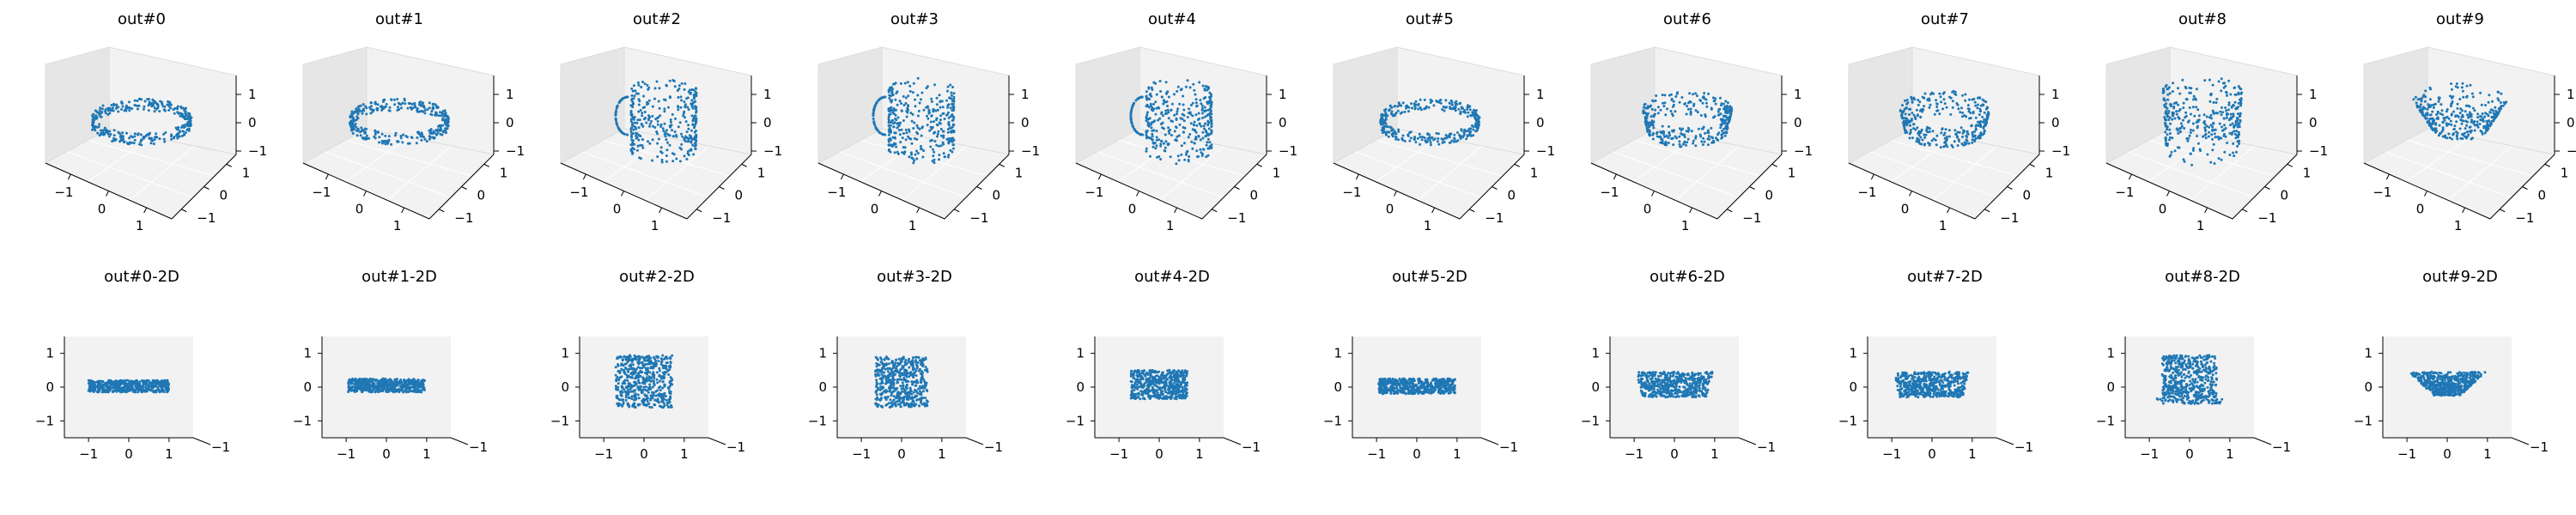 The width and height of the screenshot is (2576, 515). Describe the element at coordinates (914, 19) in the screenshot. I see `panel-title: out#3` at that location.